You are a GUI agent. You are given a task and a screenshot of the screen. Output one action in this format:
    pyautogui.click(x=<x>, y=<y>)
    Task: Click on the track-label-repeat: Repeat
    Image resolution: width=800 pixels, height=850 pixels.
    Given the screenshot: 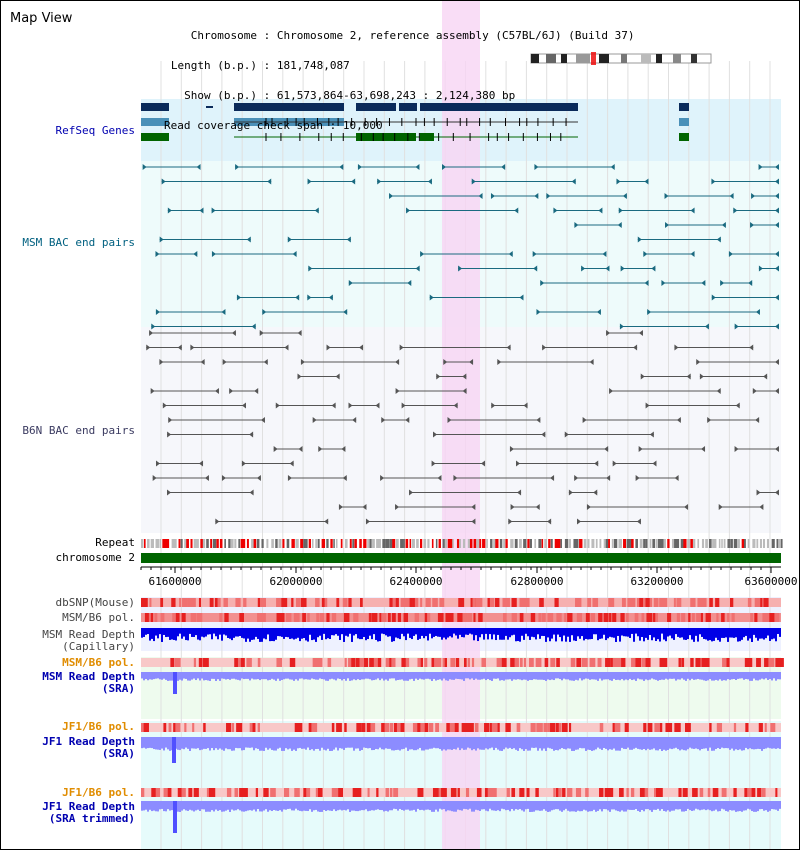 What is the action you would take?
    pyautogui.click(x=115, y=542)
    